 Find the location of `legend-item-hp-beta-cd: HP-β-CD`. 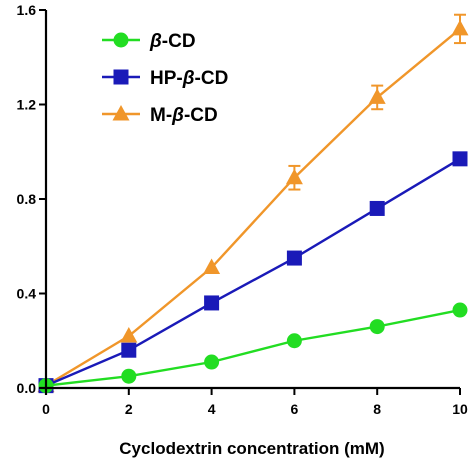

legend-item-hp-beta-cd: HP-β-CD is located at coordinates (165, 78).